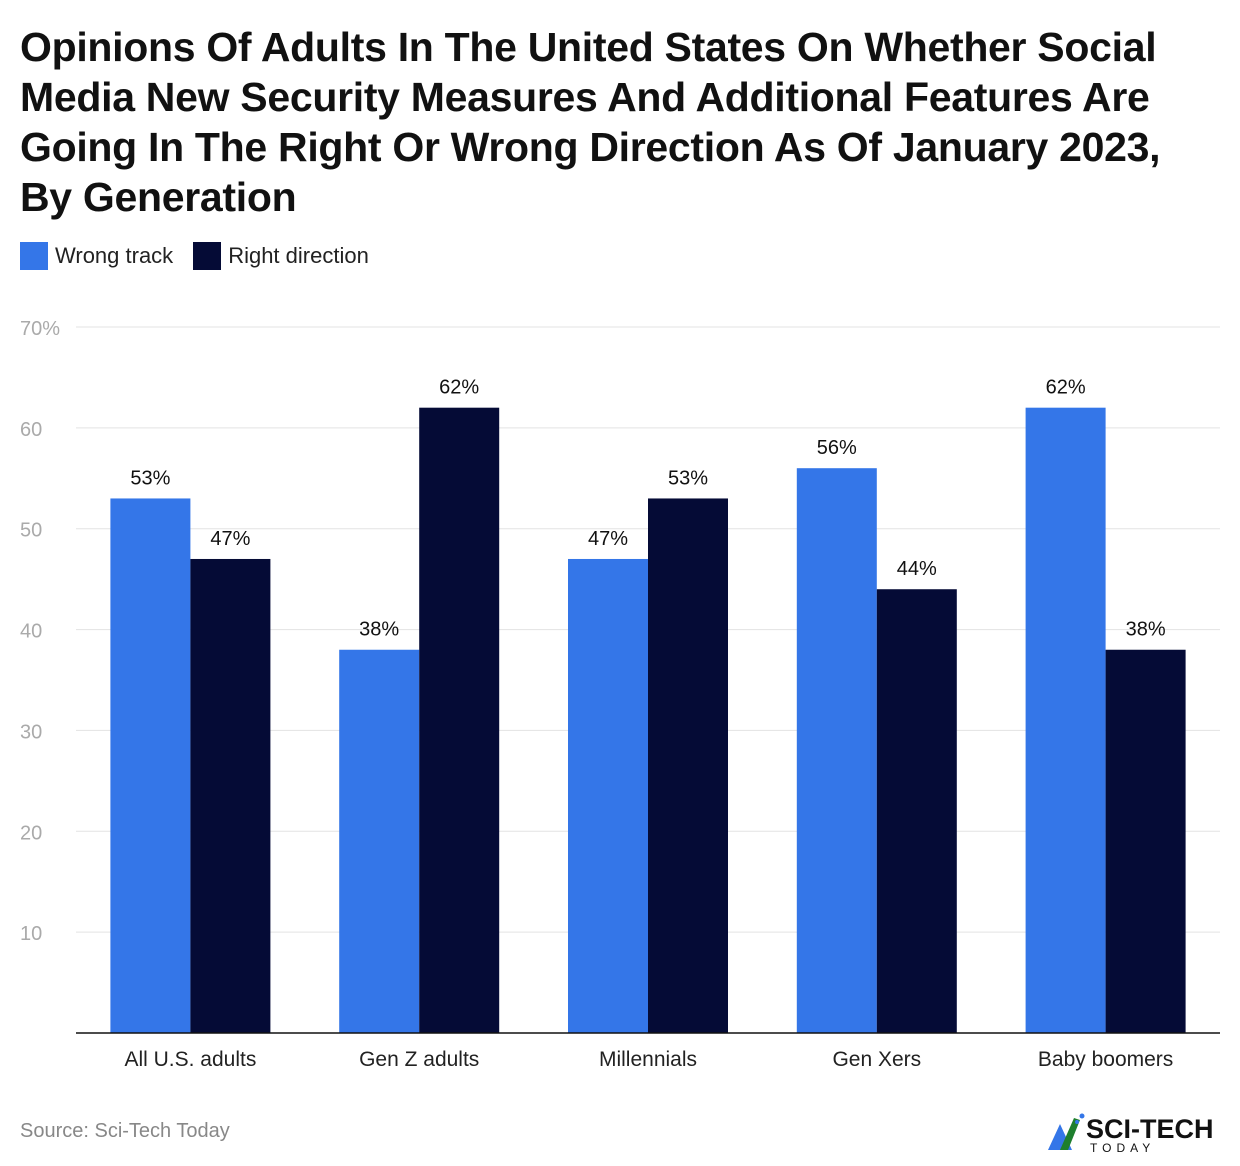 The width and height of the screenshot is (1240, 1166). What do you see at coordinates (1150, 1129) in the screenshot?
I see `svg-text: SCI-TECH` at bounding box center [1150, 1129].